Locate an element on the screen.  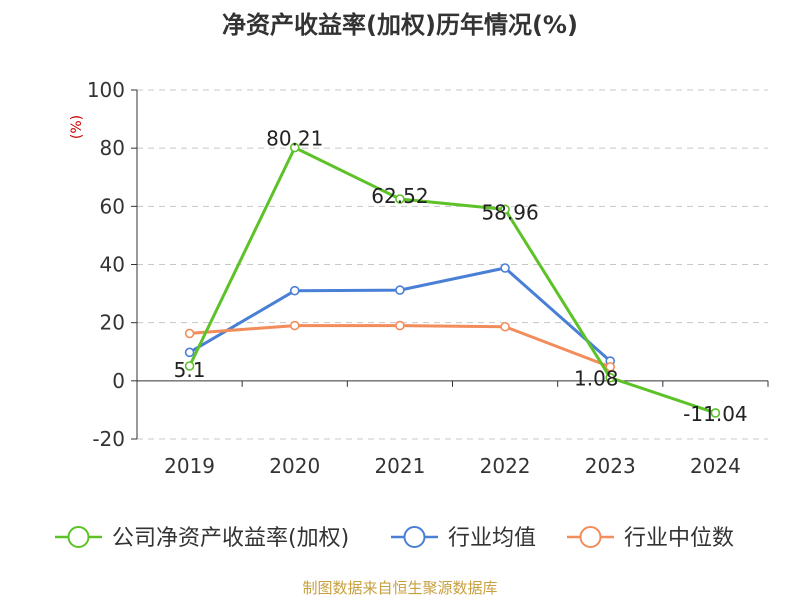
x-tick-label: 2023 is located at coordinates (610, 466).